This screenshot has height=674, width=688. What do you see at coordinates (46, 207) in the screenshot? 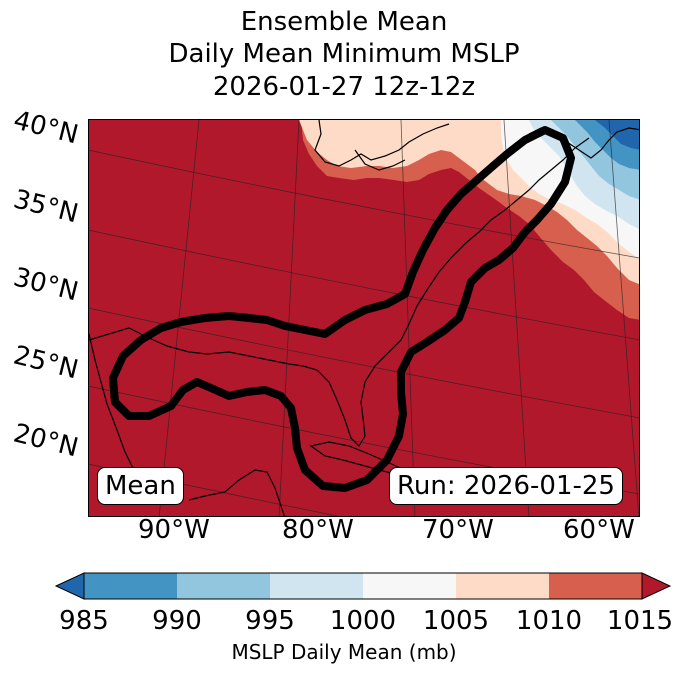
I see `lat-label-35: 35°N` at bounding box center [46, 207].